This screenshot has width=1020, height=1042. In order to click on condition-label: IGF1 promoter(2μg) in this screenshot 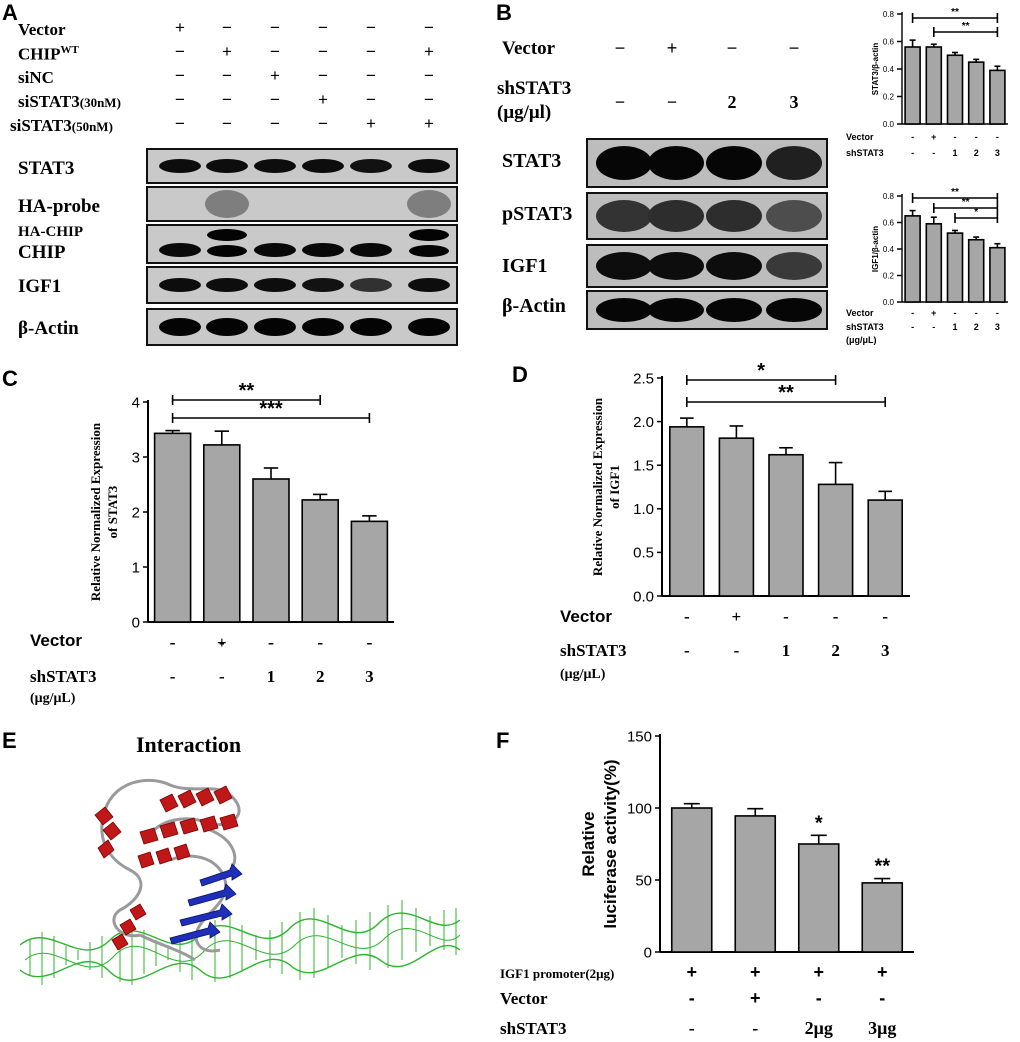, I will do `click(557, 973)`.